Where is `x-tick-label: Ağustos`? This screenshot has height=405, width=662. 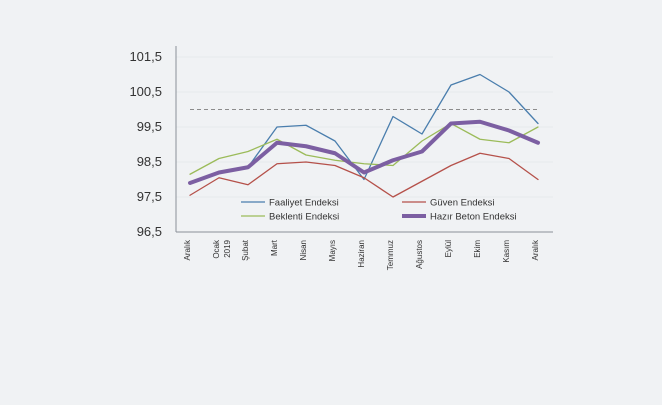 x-tick-label: Ağustos is located at coordinates (419, 254).